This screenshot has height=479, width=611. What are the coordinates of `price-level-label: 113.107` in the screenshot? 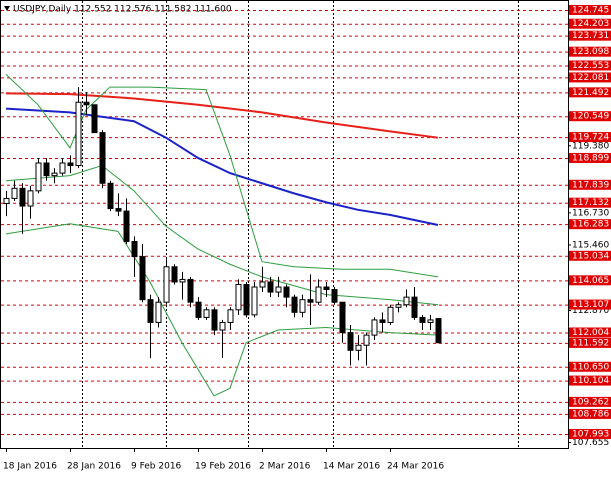 It's located at (590, 305).